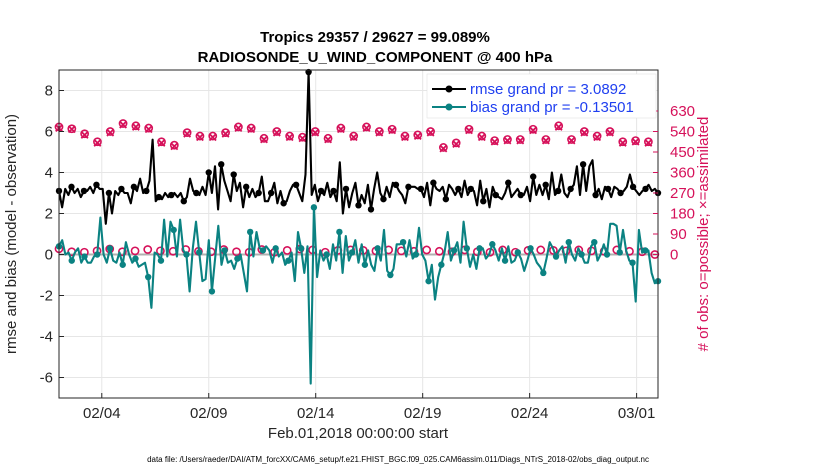 This screenshot has height=470, width=830. What do you see at coordinates (49, 132) in the screenshot?
I see `y-left-tick-label: 6` at bounding box center [49, 132].